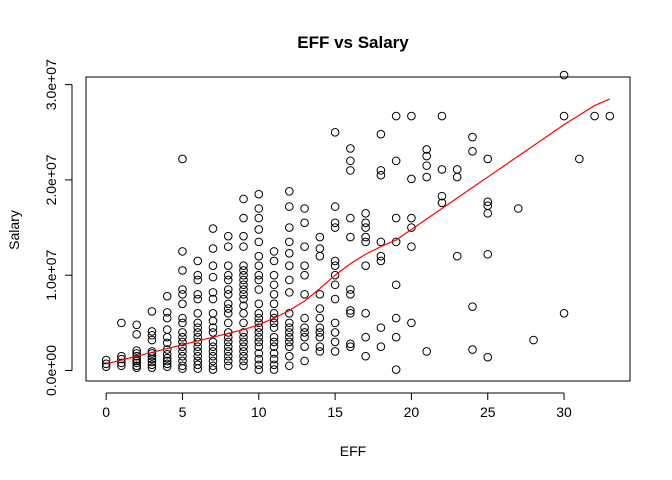 The image size is (672, 480). I want to click on x-tick-label: 25, so click(488, 412).